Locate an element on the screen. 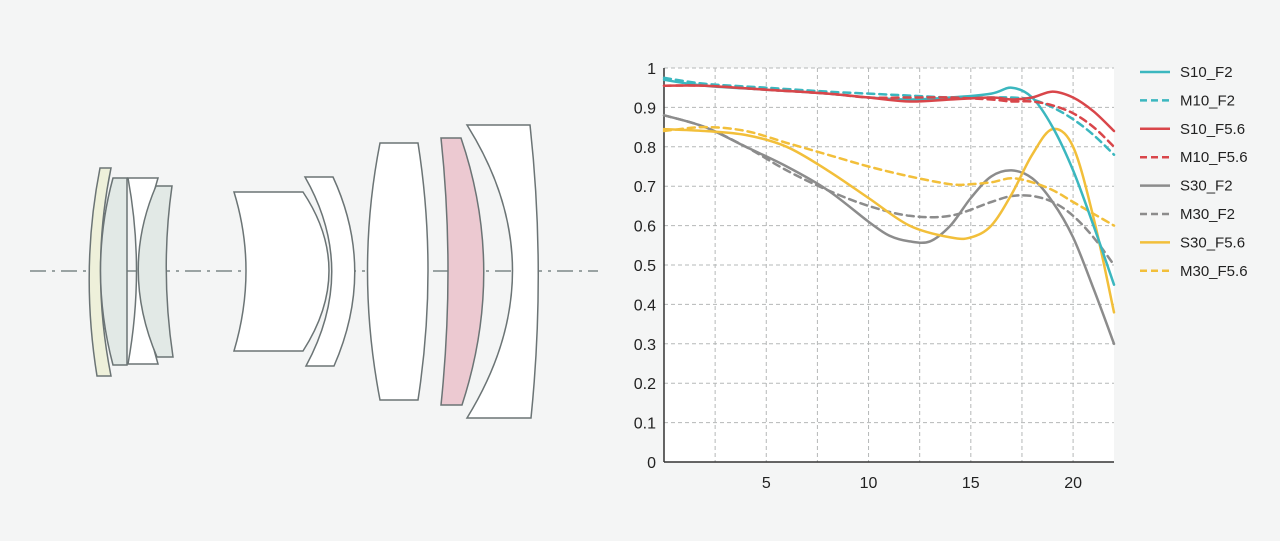 This screenshot has width=1280, height=541. legend-label: S30_F5.6 is located at coordinates (1212, 242).